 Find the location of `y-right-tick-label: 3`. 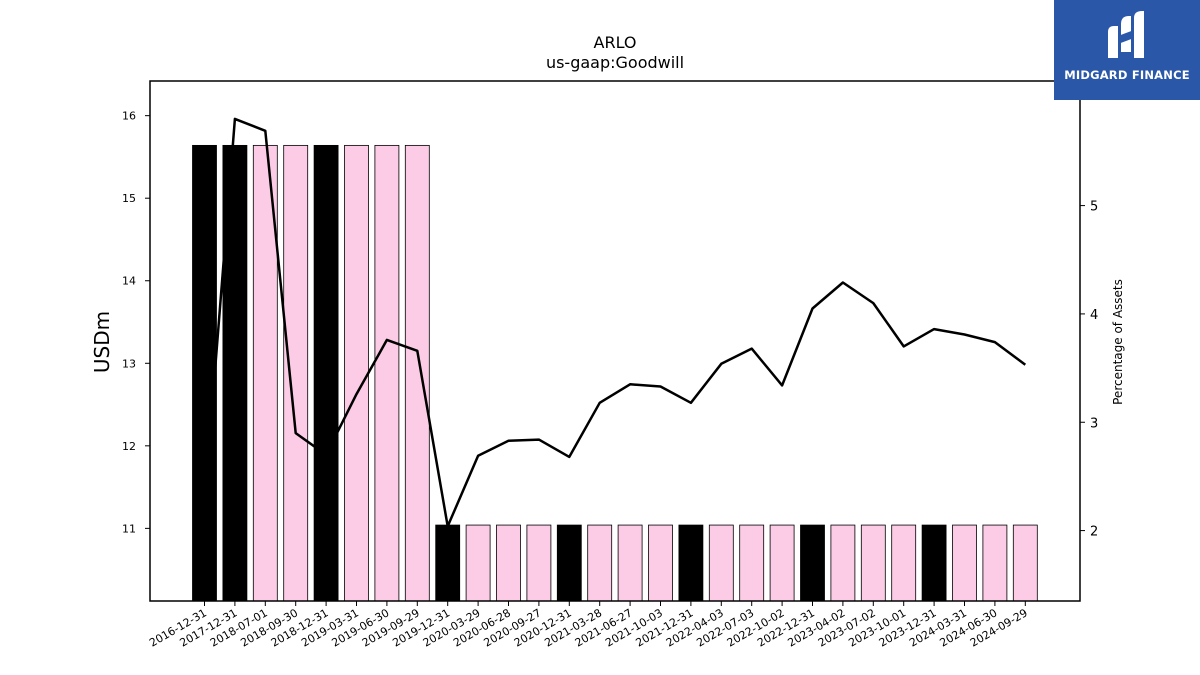

y-right-tick-label: 3 is located at coordinates (1094, 423).